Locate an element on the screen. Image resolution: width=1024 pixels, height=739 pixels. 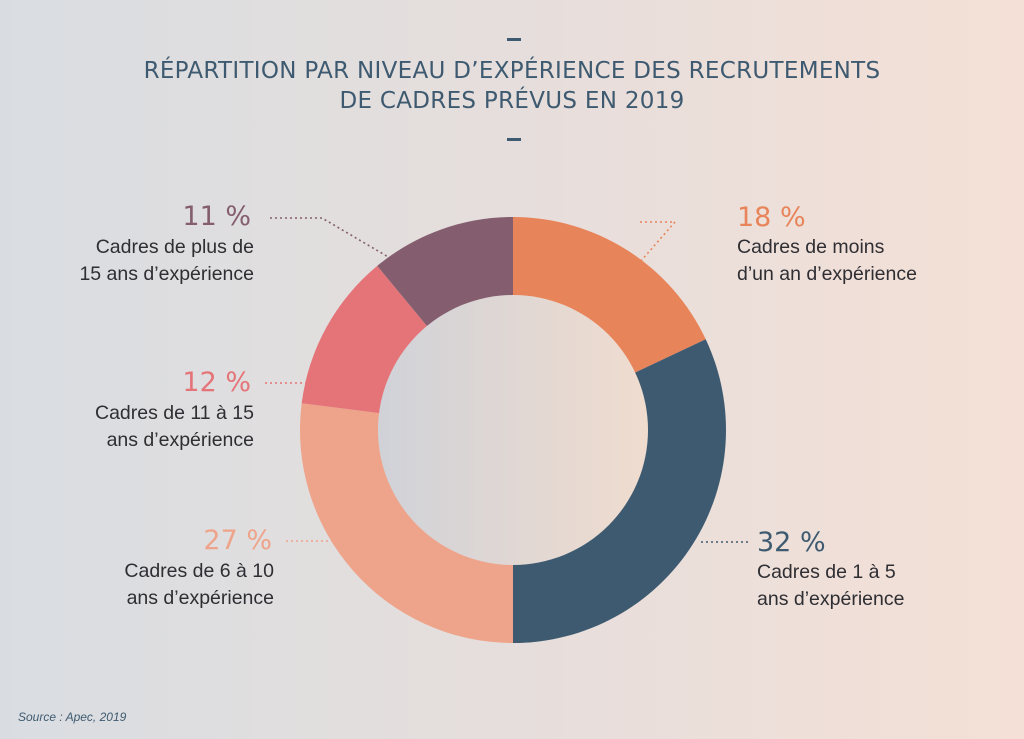
slice-pct-2: 27 % is located at coordinates (237, 540).